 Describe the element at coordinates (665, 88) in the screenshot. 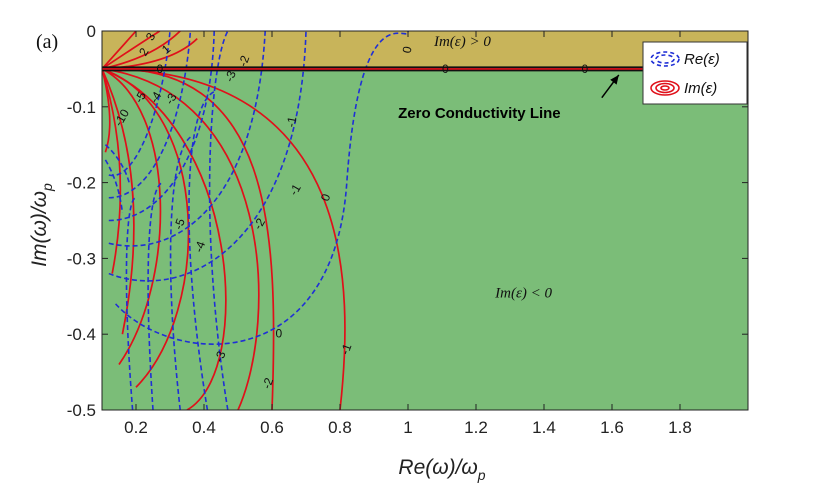

I see `legend-im-epsilon-icon` at that location.